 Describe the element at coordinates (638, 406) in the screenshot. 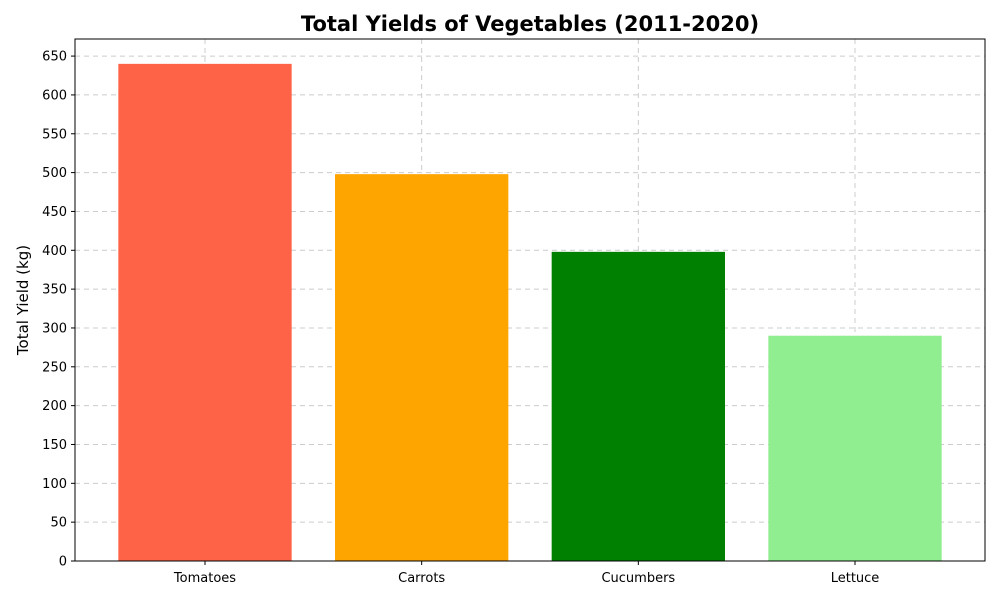

I see `bar-cucumbers` at that location.